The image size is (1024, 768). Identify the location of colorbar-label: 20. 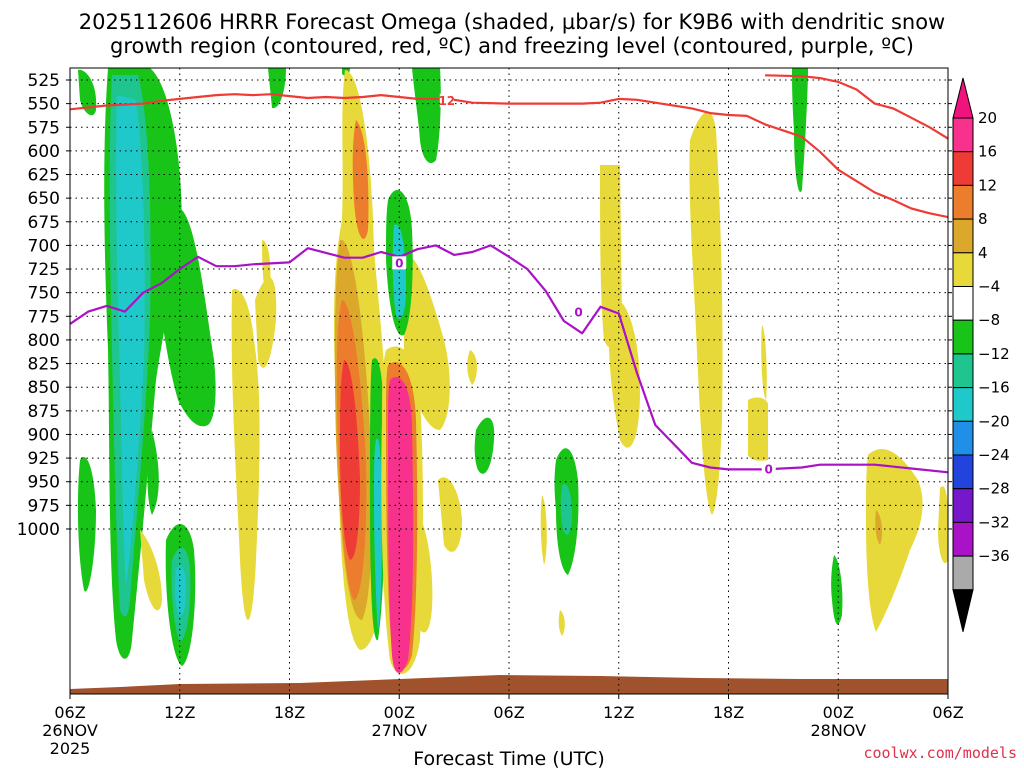
(987, 118).